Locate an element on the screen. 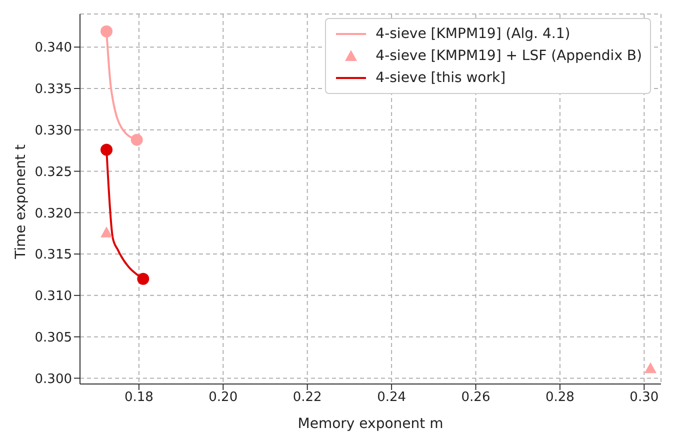  x-tick-label: 0.20 is located at coordinates (223, 398).